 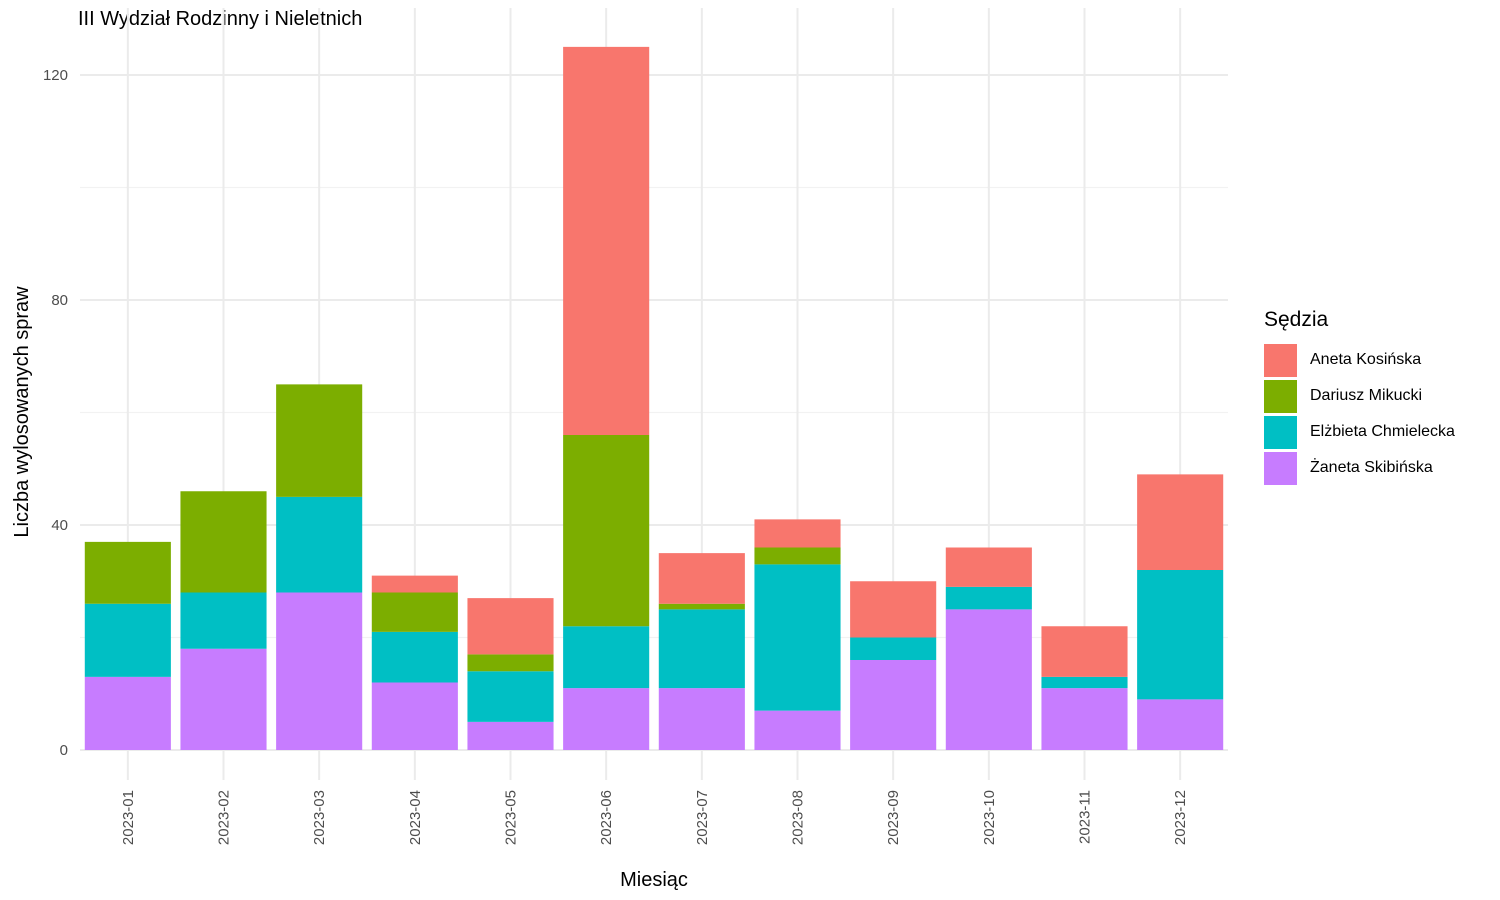 I want to click on legend-item: Elżbieta Chmielecka, so click(x=1359, y=432).